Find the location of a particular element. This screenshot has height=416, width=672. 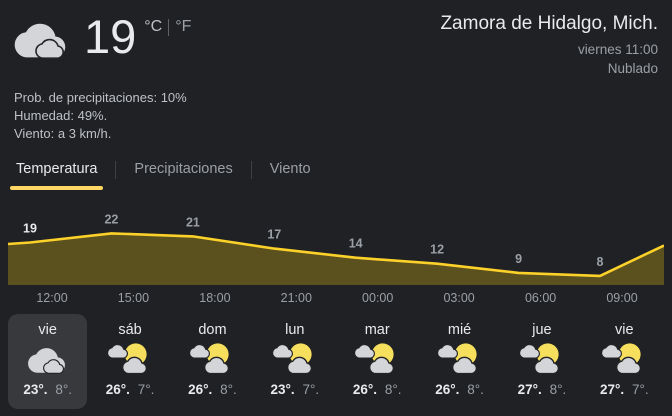

tab-precipitaciones: Precipitaciones is located at coordinates (183, 172).